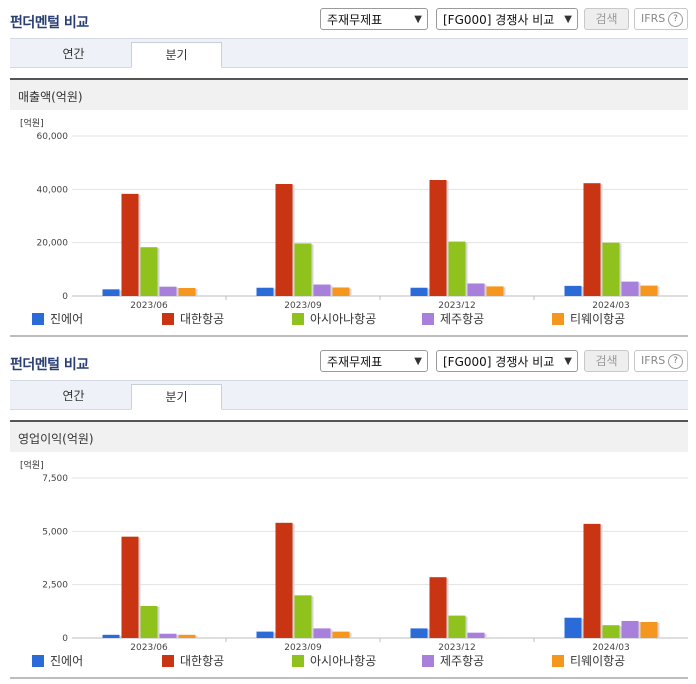 The width and height of the screenshot is (696, 684). Describe the element at coordinates (303, 646) in the screenshot. I see `x-tick-label: 2023/09` at that location.